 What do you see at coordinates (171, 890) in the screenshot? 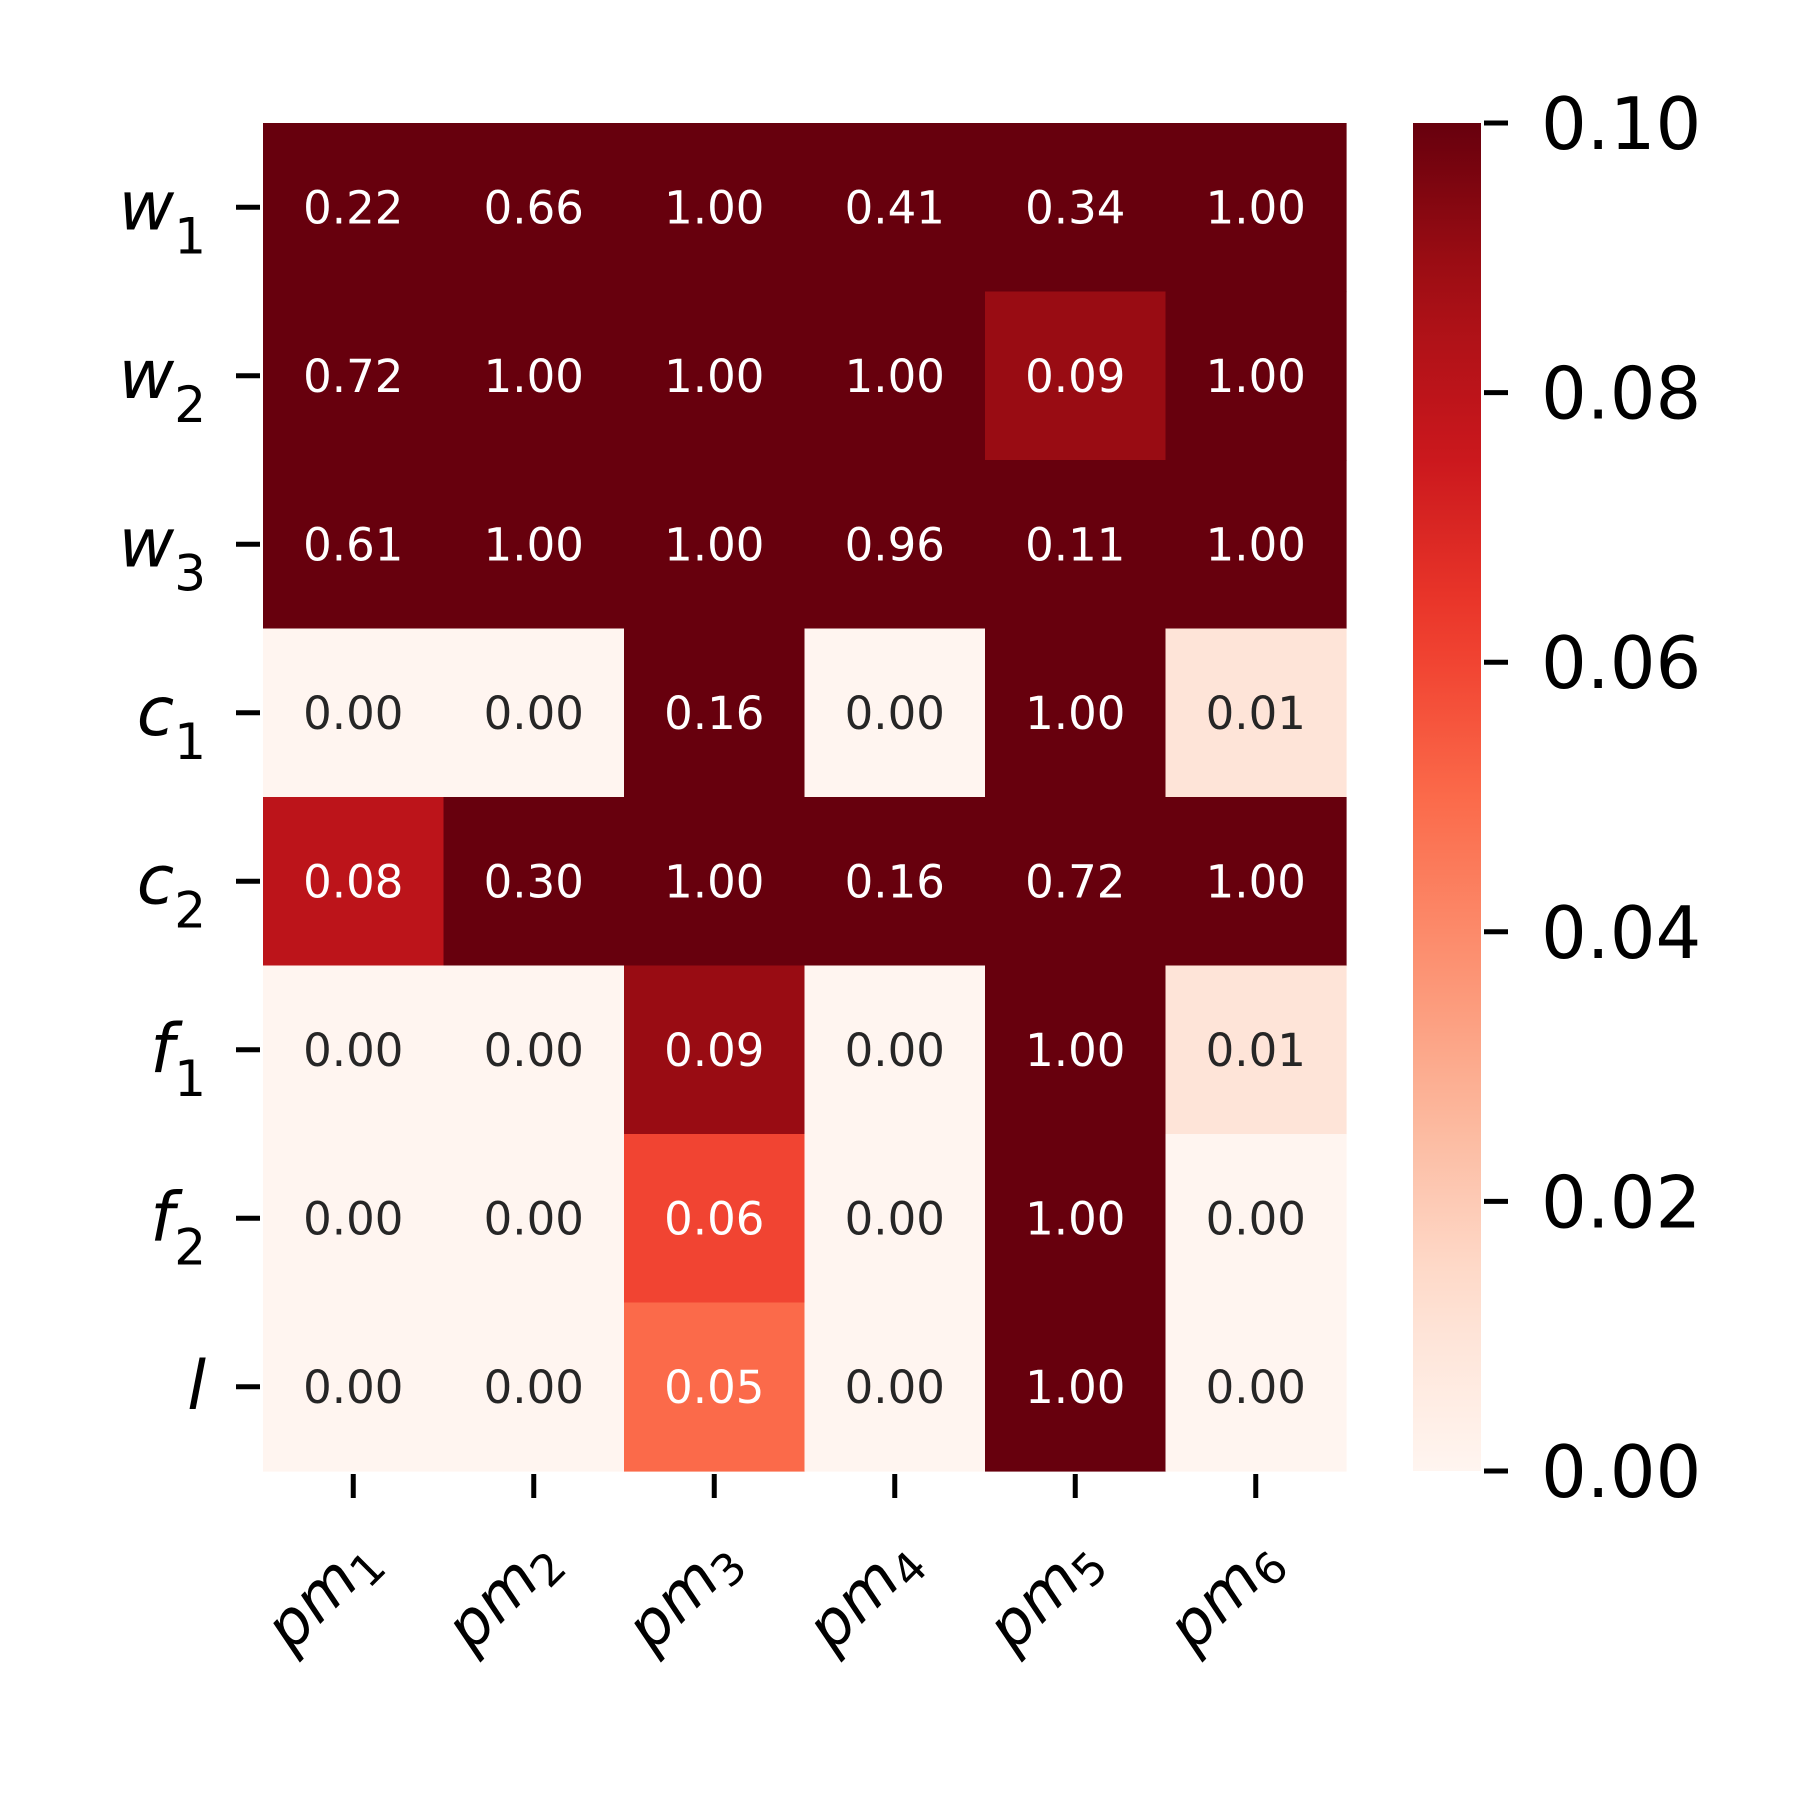
I see `y-tick-label: c2` at bounding box center [171, 890].